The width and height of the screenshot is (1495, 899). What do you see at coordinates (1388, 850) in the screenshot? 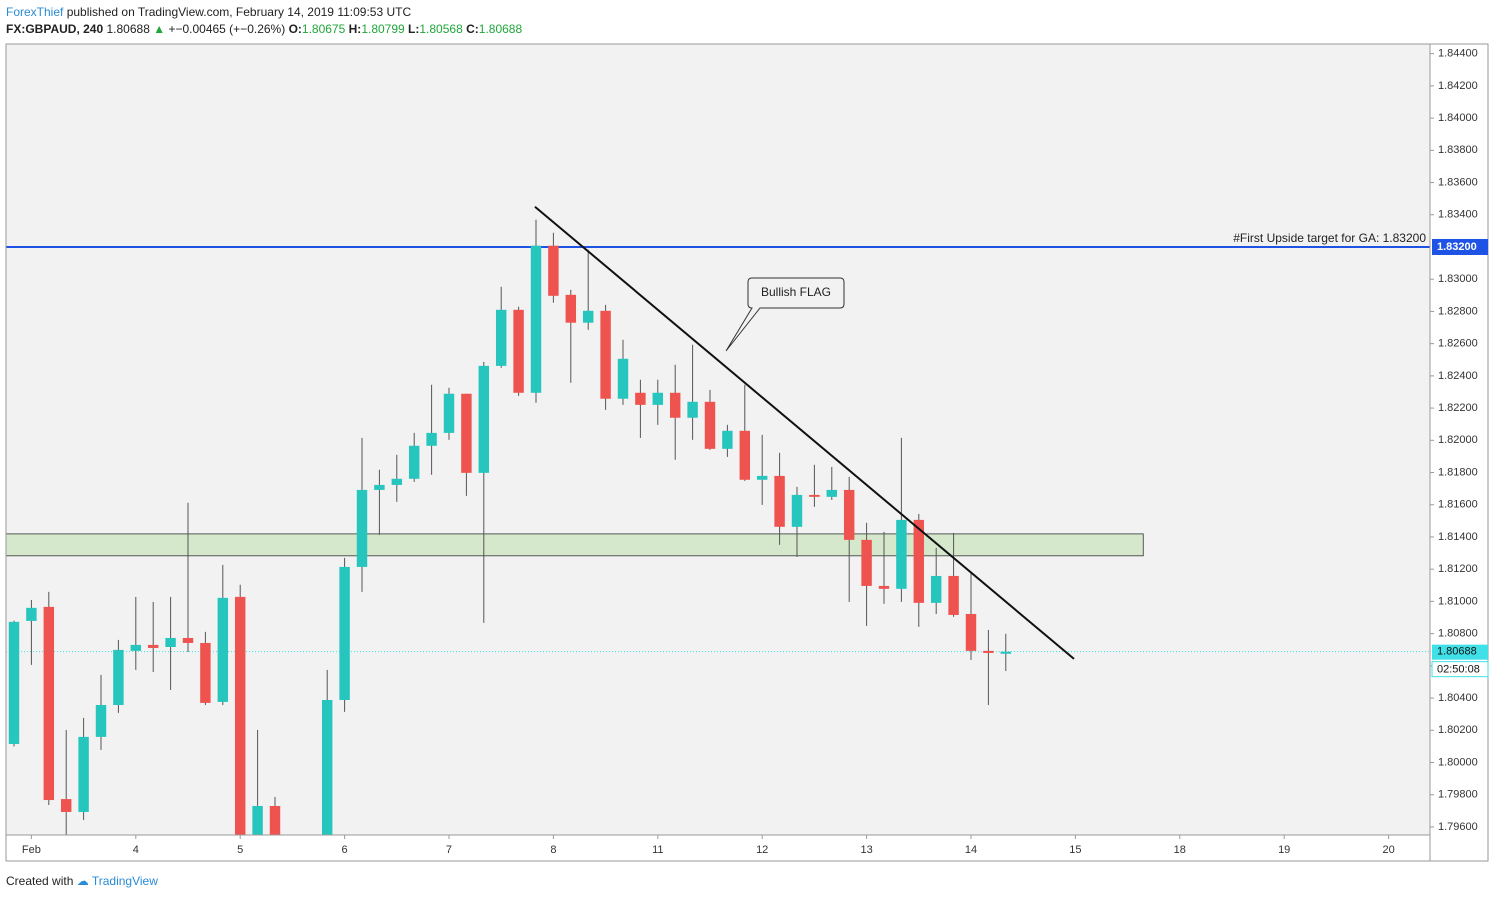
I see `x-tick-label: 20` at bounding box center [1388, 850].